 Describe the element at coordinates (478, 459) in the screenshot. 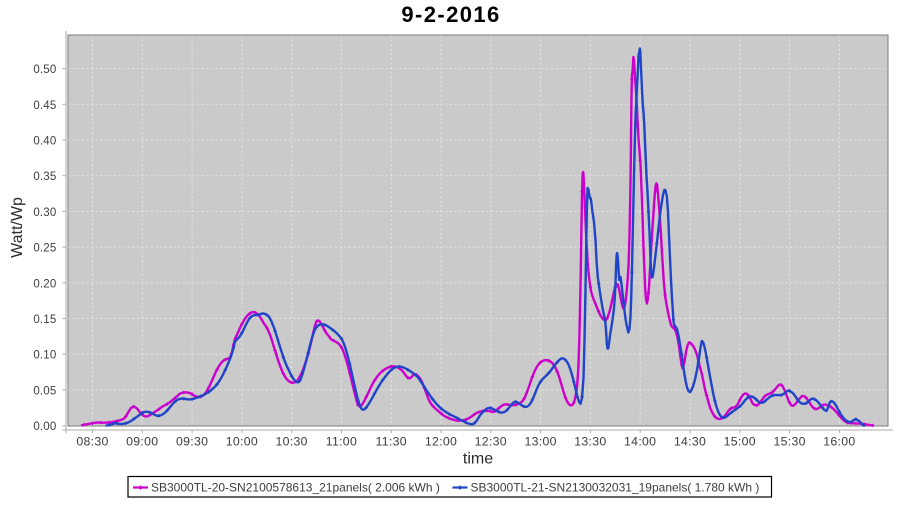

I see `svg-text: time` at that location.